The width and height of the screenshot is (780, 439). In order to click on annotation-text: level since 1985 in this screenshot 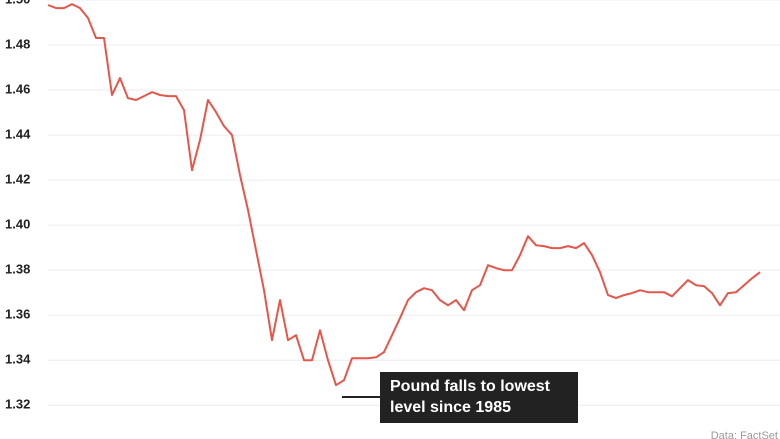, I will do `click(450, 407)`.